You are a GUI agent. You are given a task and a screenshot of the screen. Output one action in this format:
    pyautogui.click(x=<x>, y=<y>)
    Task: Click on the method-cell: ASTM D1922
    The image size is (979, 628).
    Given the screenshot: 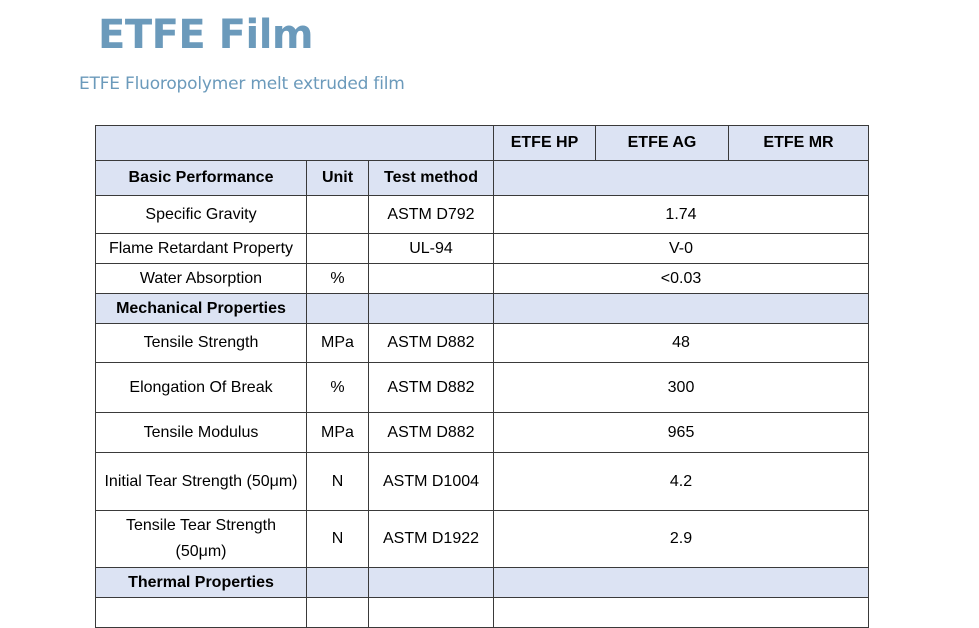 What is the action you would take?
    pyautogui.click(x=431, y=539)
    